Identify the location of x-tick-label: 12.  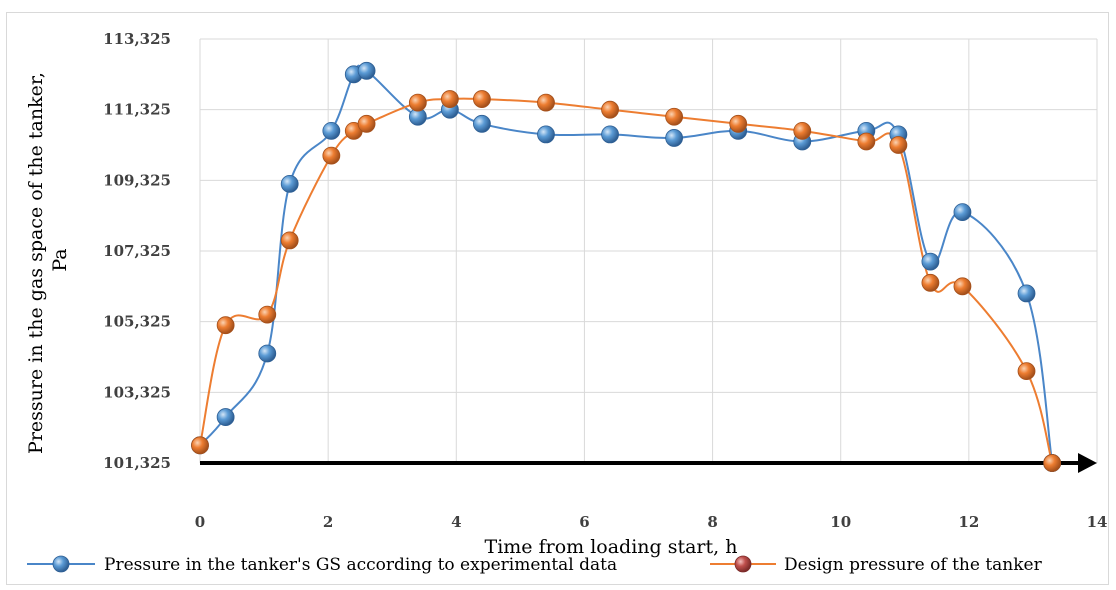
(968, 522).